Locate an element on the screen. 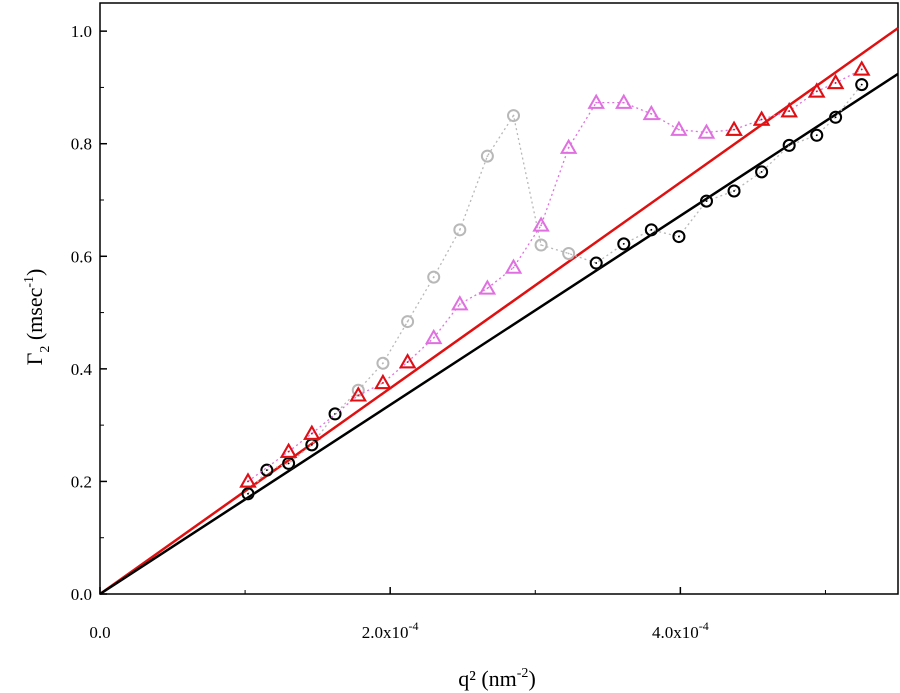 This screenshot has width=900, height=693. y-tick-label: 0.0 is located at coordinates (81, 594).